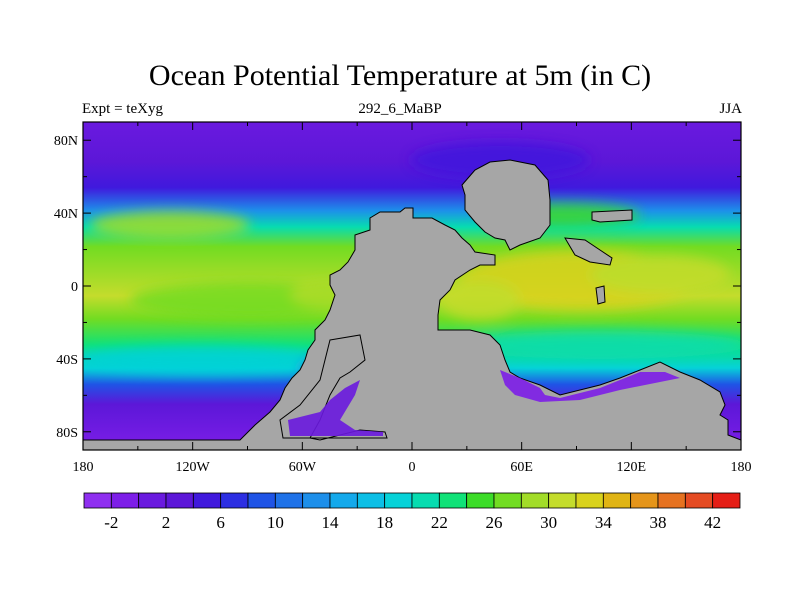 The height and width of the screenshot is (600, 800). I want to click on x-tick-label: 120E, so click(632, 467).